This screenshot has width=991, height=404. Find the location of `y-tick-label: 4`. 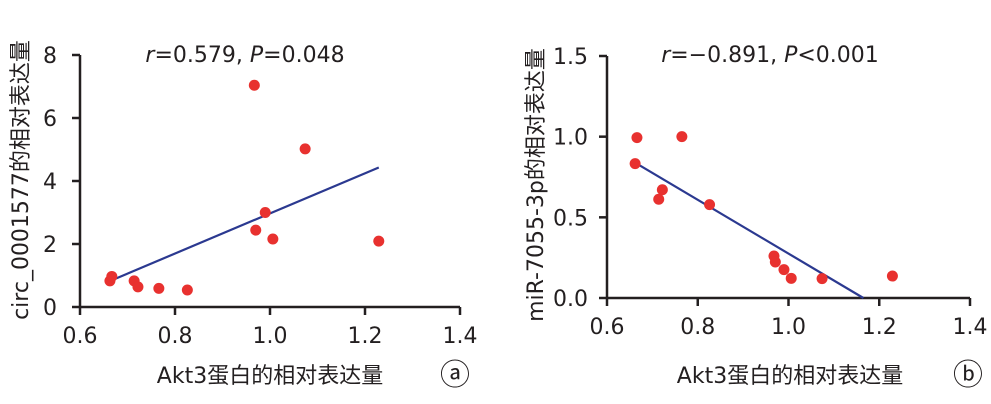

y-tick-label: 4 is located at coordinates (50, 182).